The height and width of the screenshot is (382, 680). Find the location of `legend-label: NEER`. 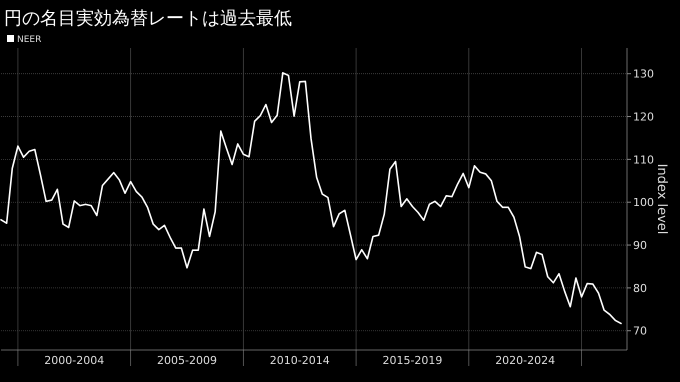

legend-label: NEER is located at coordinates (29, 40).